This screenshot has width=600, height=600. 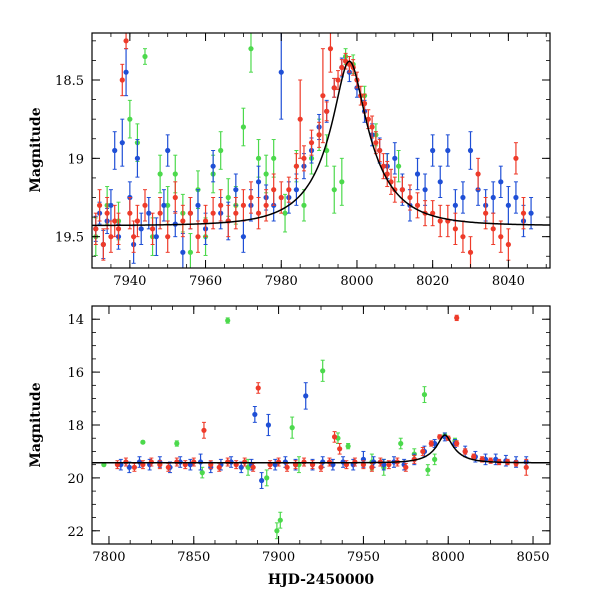 What do you see at coordinates (532, 557) in the screenshot?
I see `x-tick-label: 8050` at bounding box center [532, 557].